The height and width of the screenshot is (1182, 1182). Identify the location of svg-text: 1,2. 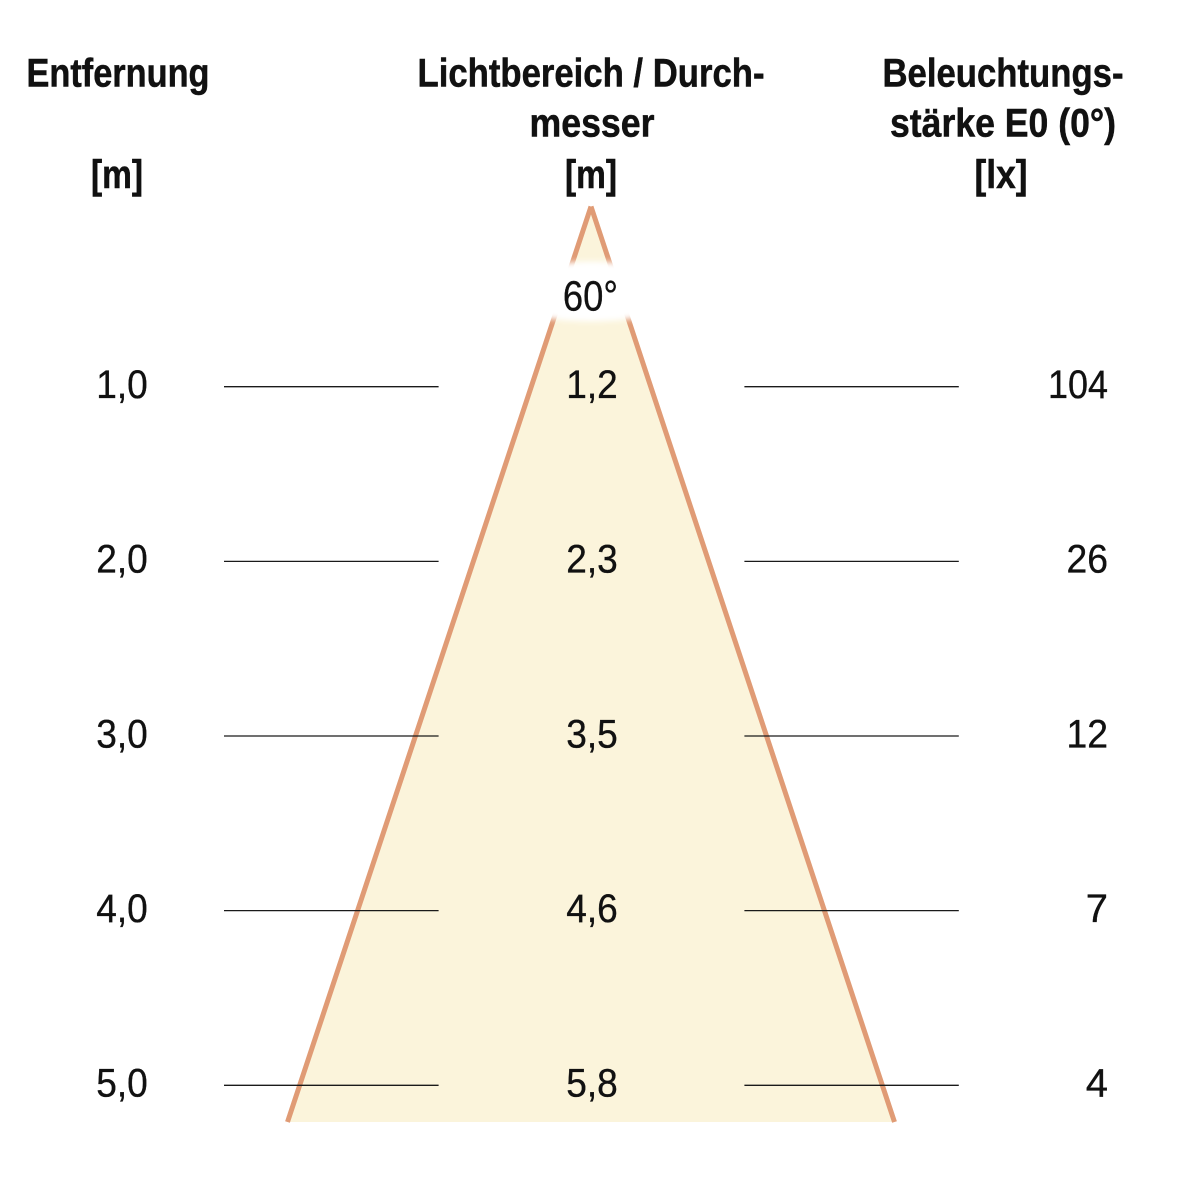
(592, 385).